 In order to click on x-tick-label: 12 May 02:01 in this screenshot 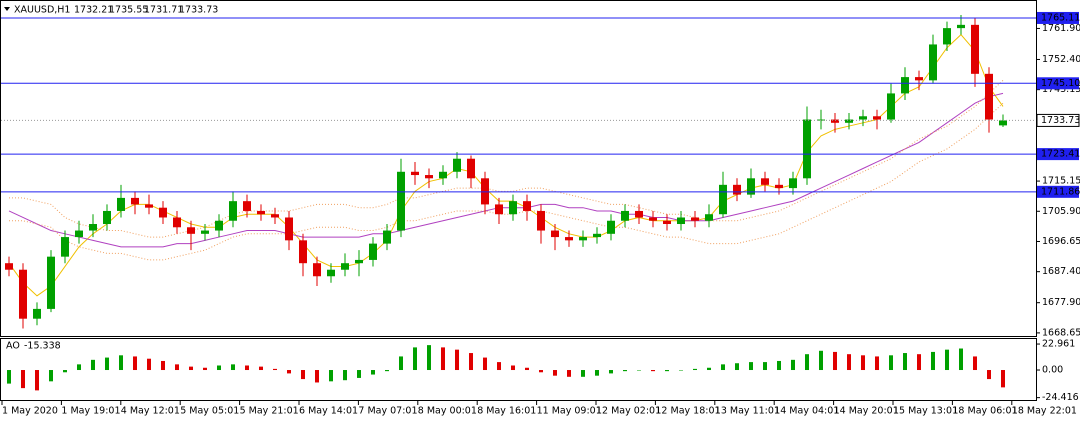, I will do `click(628, 411)`.